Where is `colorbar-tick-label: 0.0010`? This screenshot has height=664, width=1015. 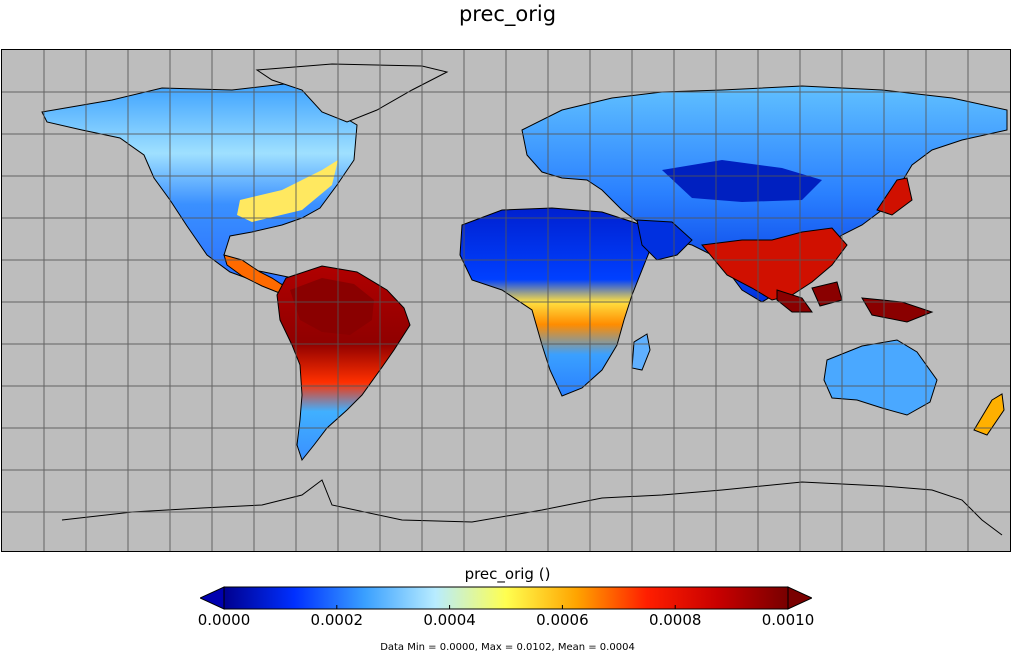 colorbar-tick-label: 0.0010 is located at coordinates (788, 620).